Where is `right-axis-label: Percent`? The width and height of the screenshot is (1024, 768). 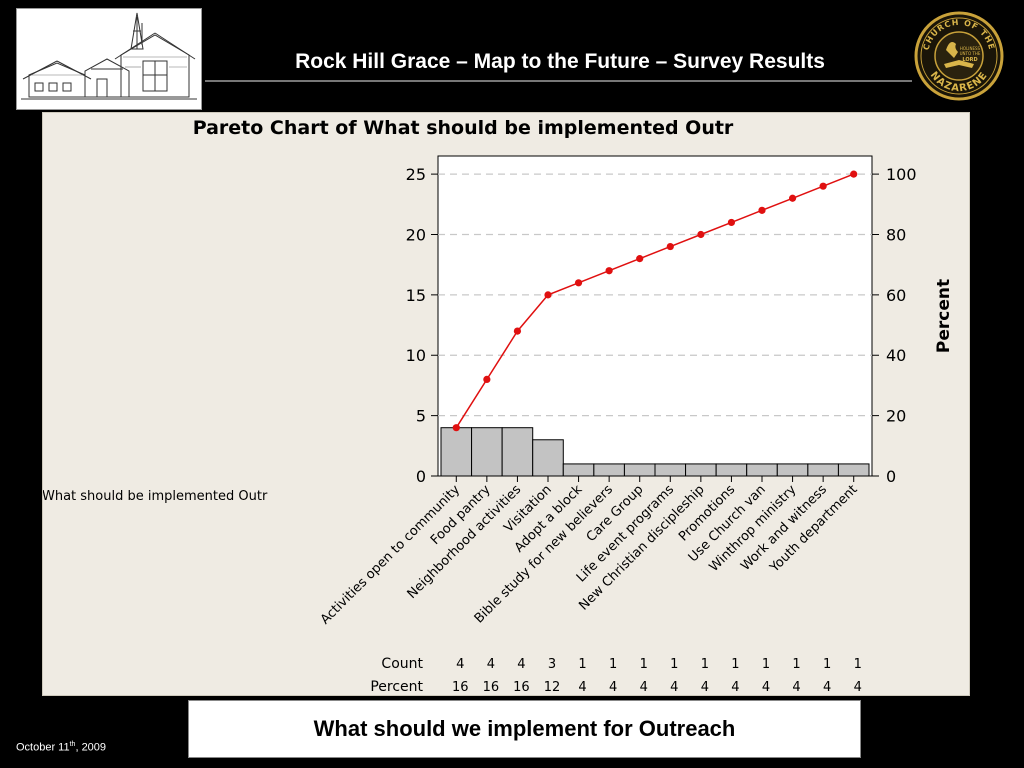
right-axis-label: Percent is located at coordinates (944, 316).